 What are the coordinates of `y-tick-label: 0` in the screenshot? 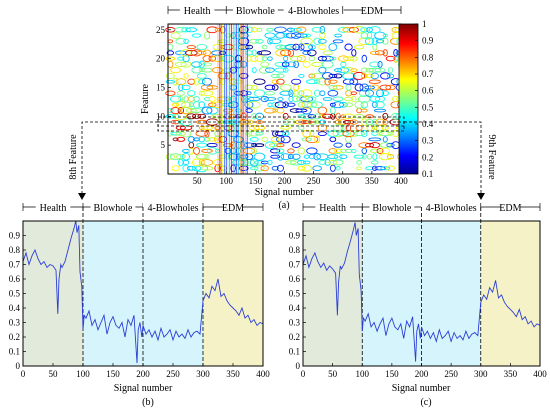 It's located at (18, 366).